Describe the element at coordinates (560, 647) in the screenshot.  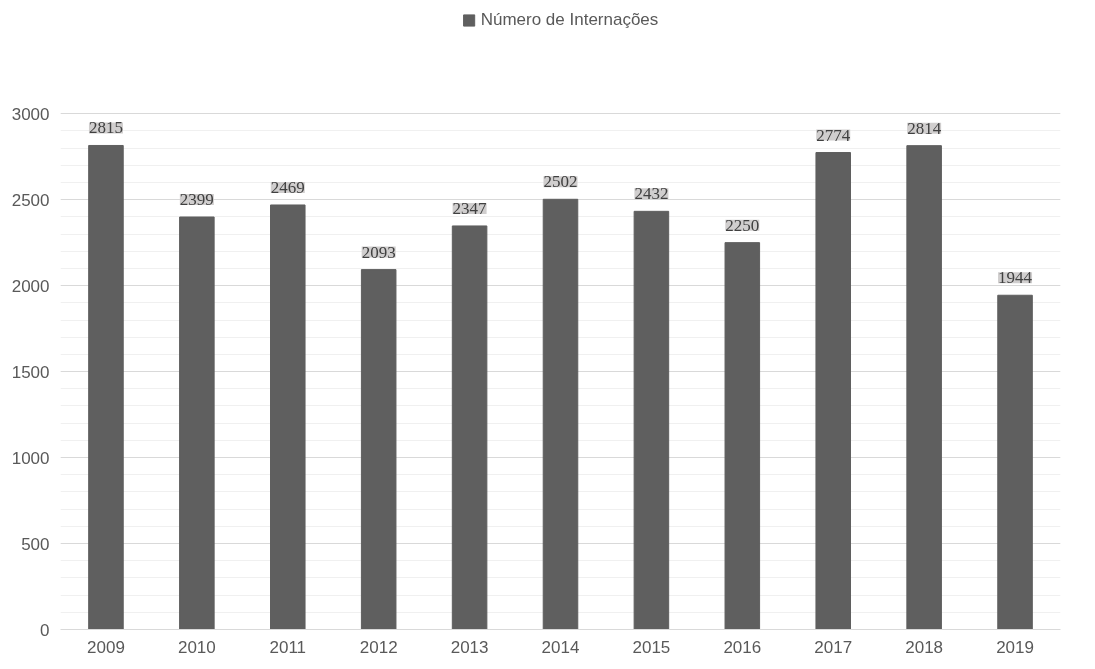
I see `x-tick-label: 2014` at that location.